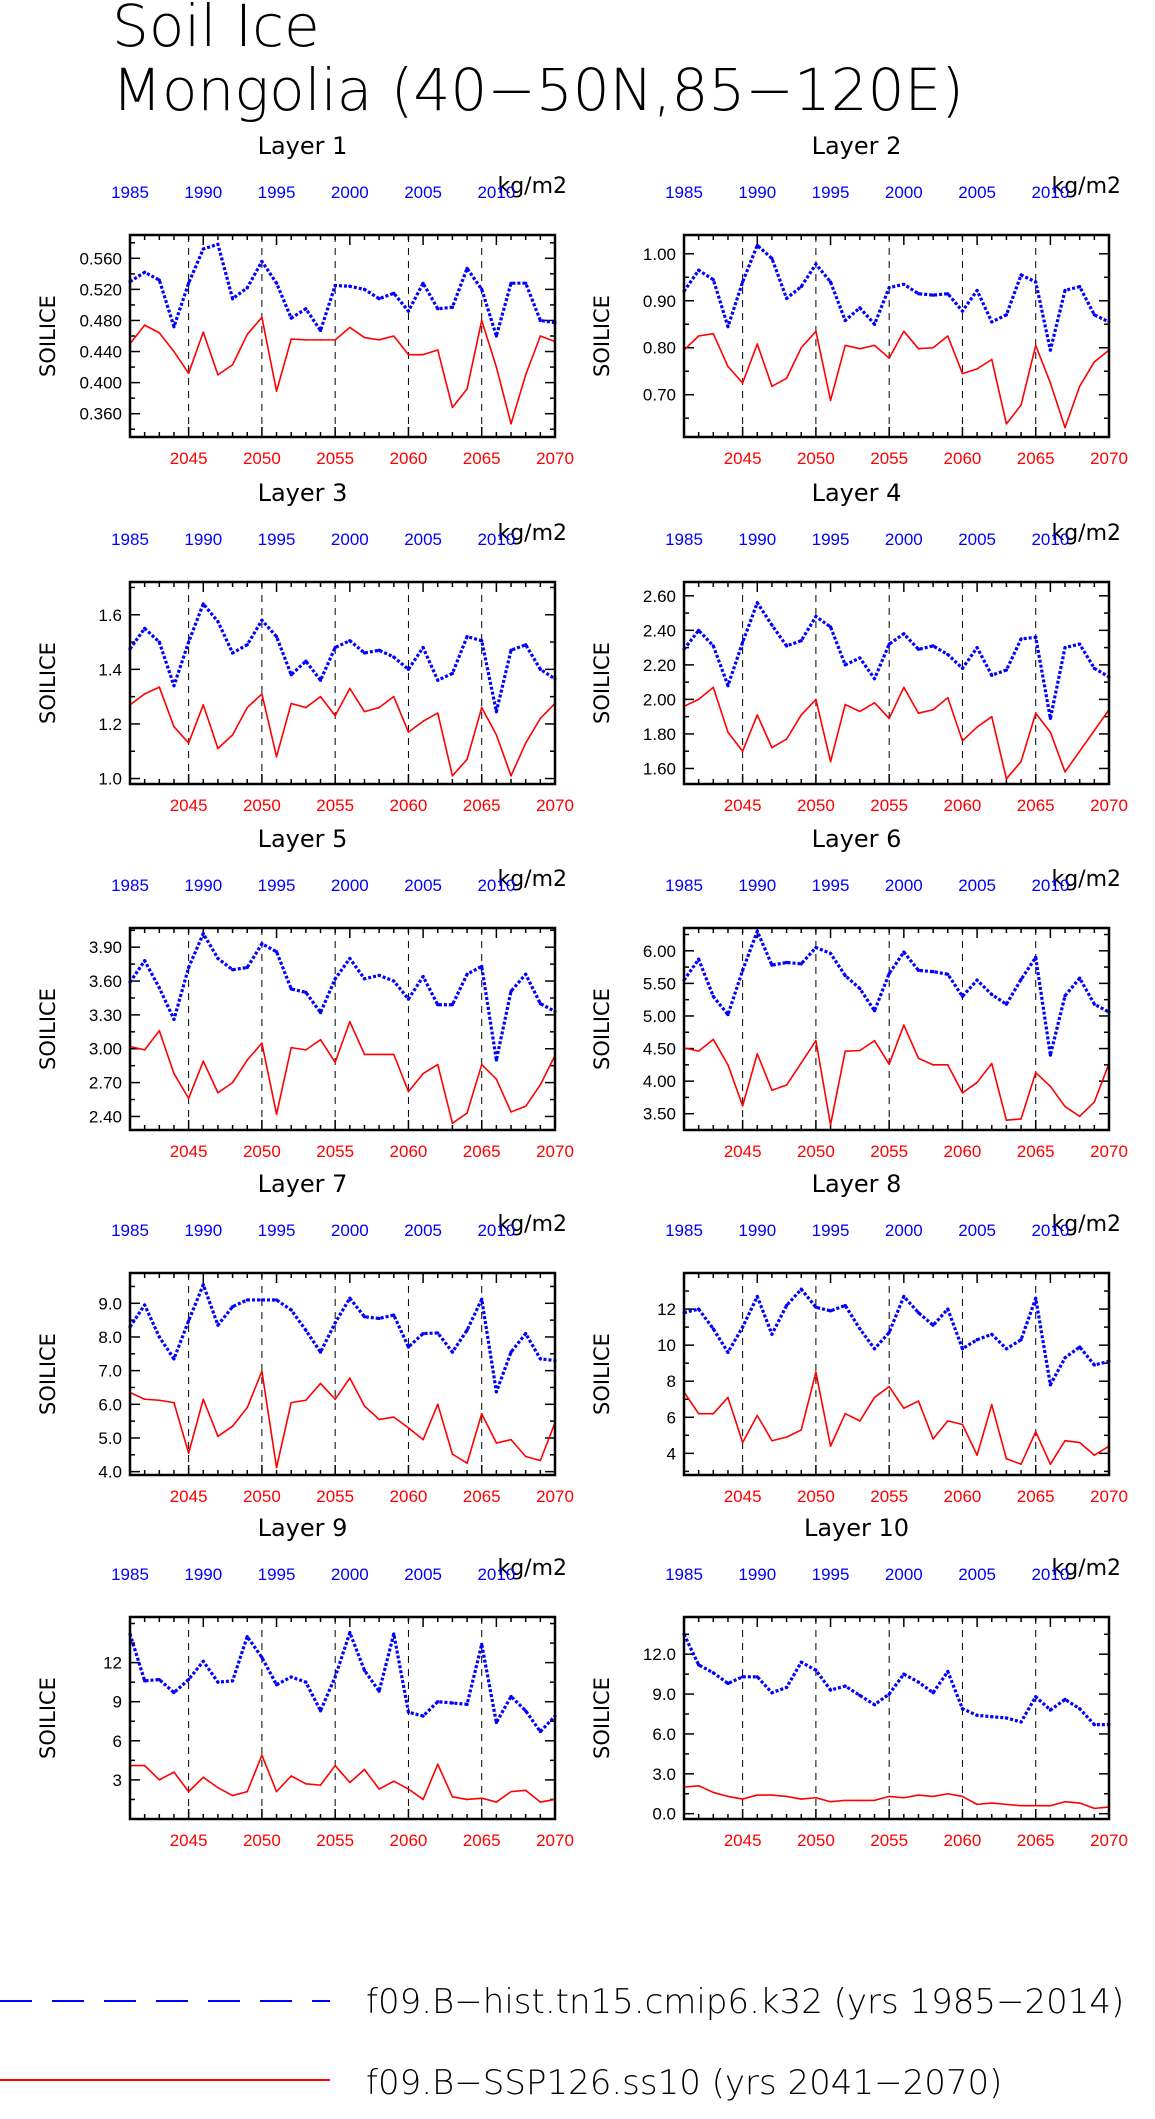 Image resolution: width=1155 pixels, height=2119 pixels. Describe the element at coordinates (105, 1083) in the screenshot. I see `y-tick-label: 2.70` at that location.